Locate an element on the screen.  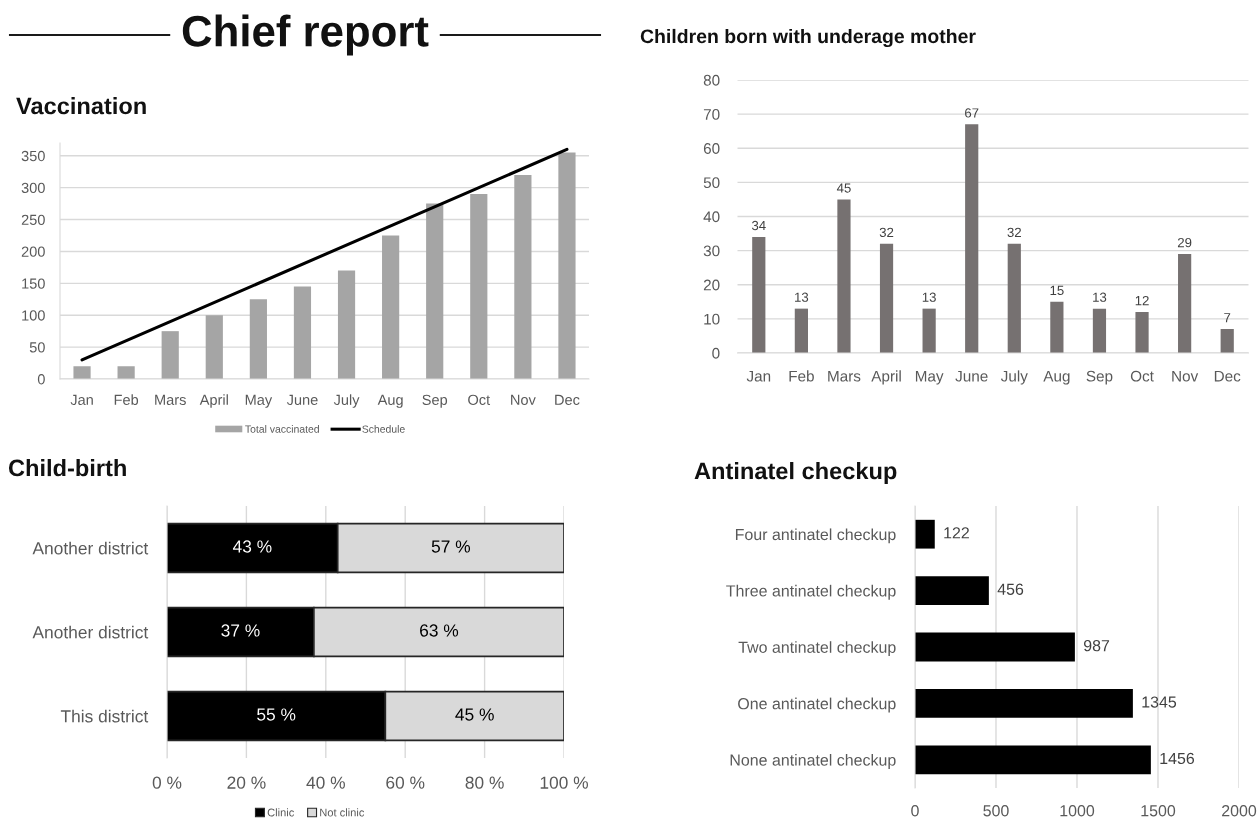
data-label: 456 is located at coordinates (1010, 589).